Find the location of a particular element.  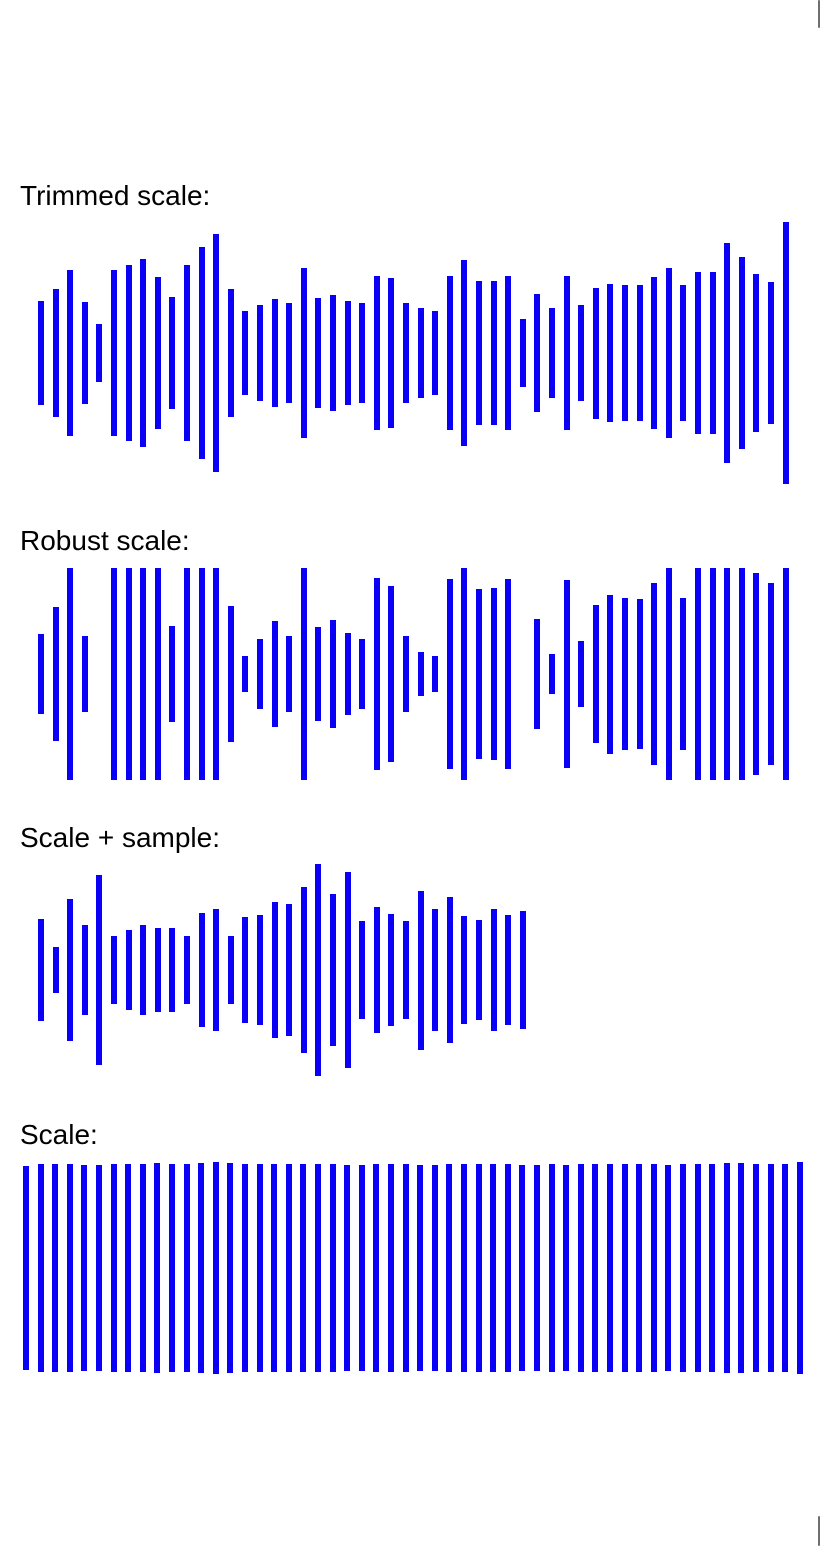

robust-scale-waveform is located at coordinates (410, 674).